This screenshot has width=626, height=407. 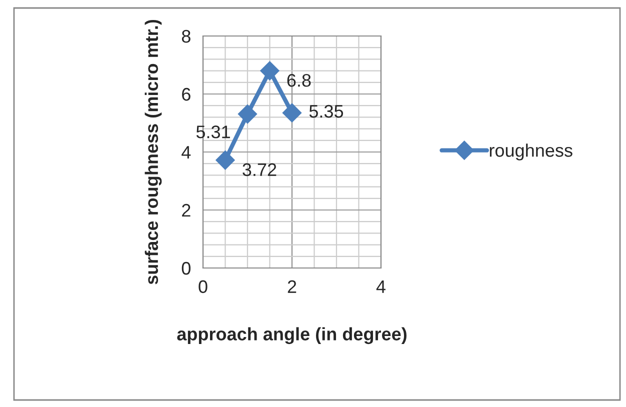 What do you see at coordinates (186, 152) in the screenshot?
I see `y-tick-label: 4` at bounding box center [186, 152].